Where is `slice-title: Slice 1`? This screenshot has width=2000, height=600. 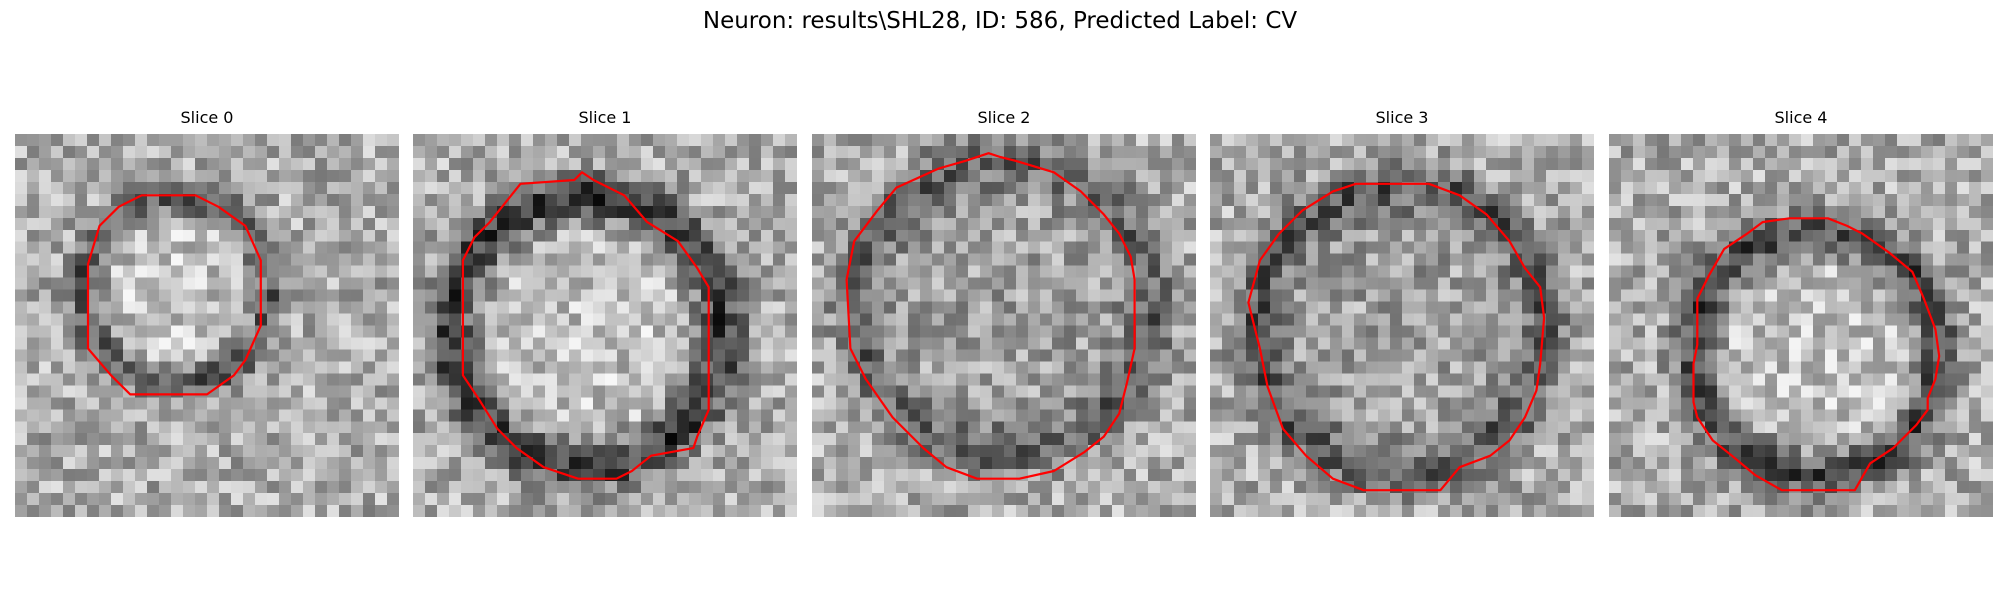 slice-title: Slice 1 is located at coordinates (605, 117).